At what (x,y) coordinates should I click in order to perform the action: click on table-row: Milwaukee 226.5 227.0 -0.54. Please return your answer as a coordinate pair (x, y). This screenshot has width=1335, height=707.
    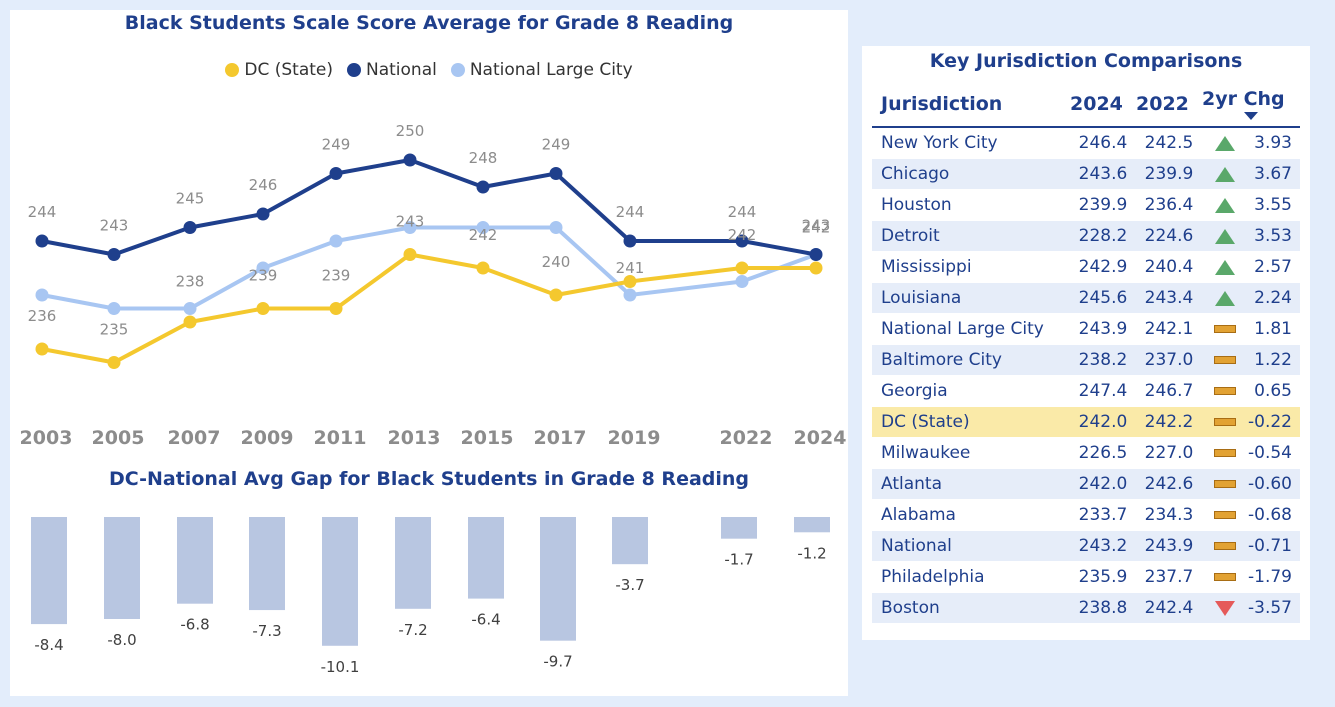
    Looking at the image, I should click on (1086, 453).